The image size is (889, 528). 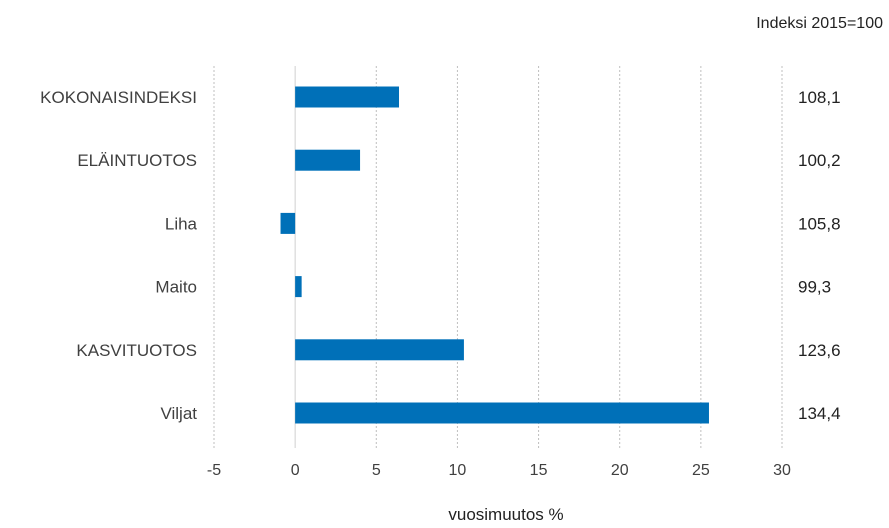 I want to click on x-tick-label: 10, so click(x=458, y=470).